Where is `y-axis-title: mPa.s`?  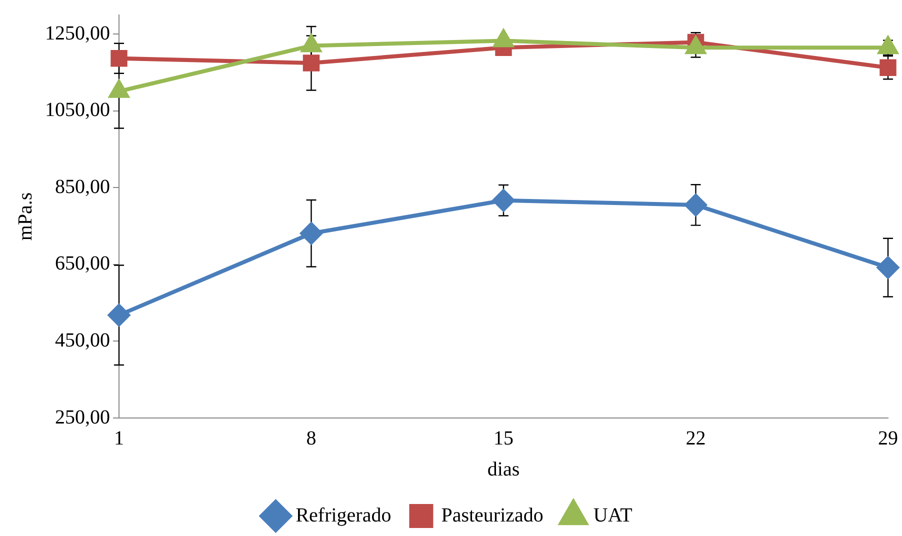
y-axis-title: mPa.s is located at coordinates (25, 216).